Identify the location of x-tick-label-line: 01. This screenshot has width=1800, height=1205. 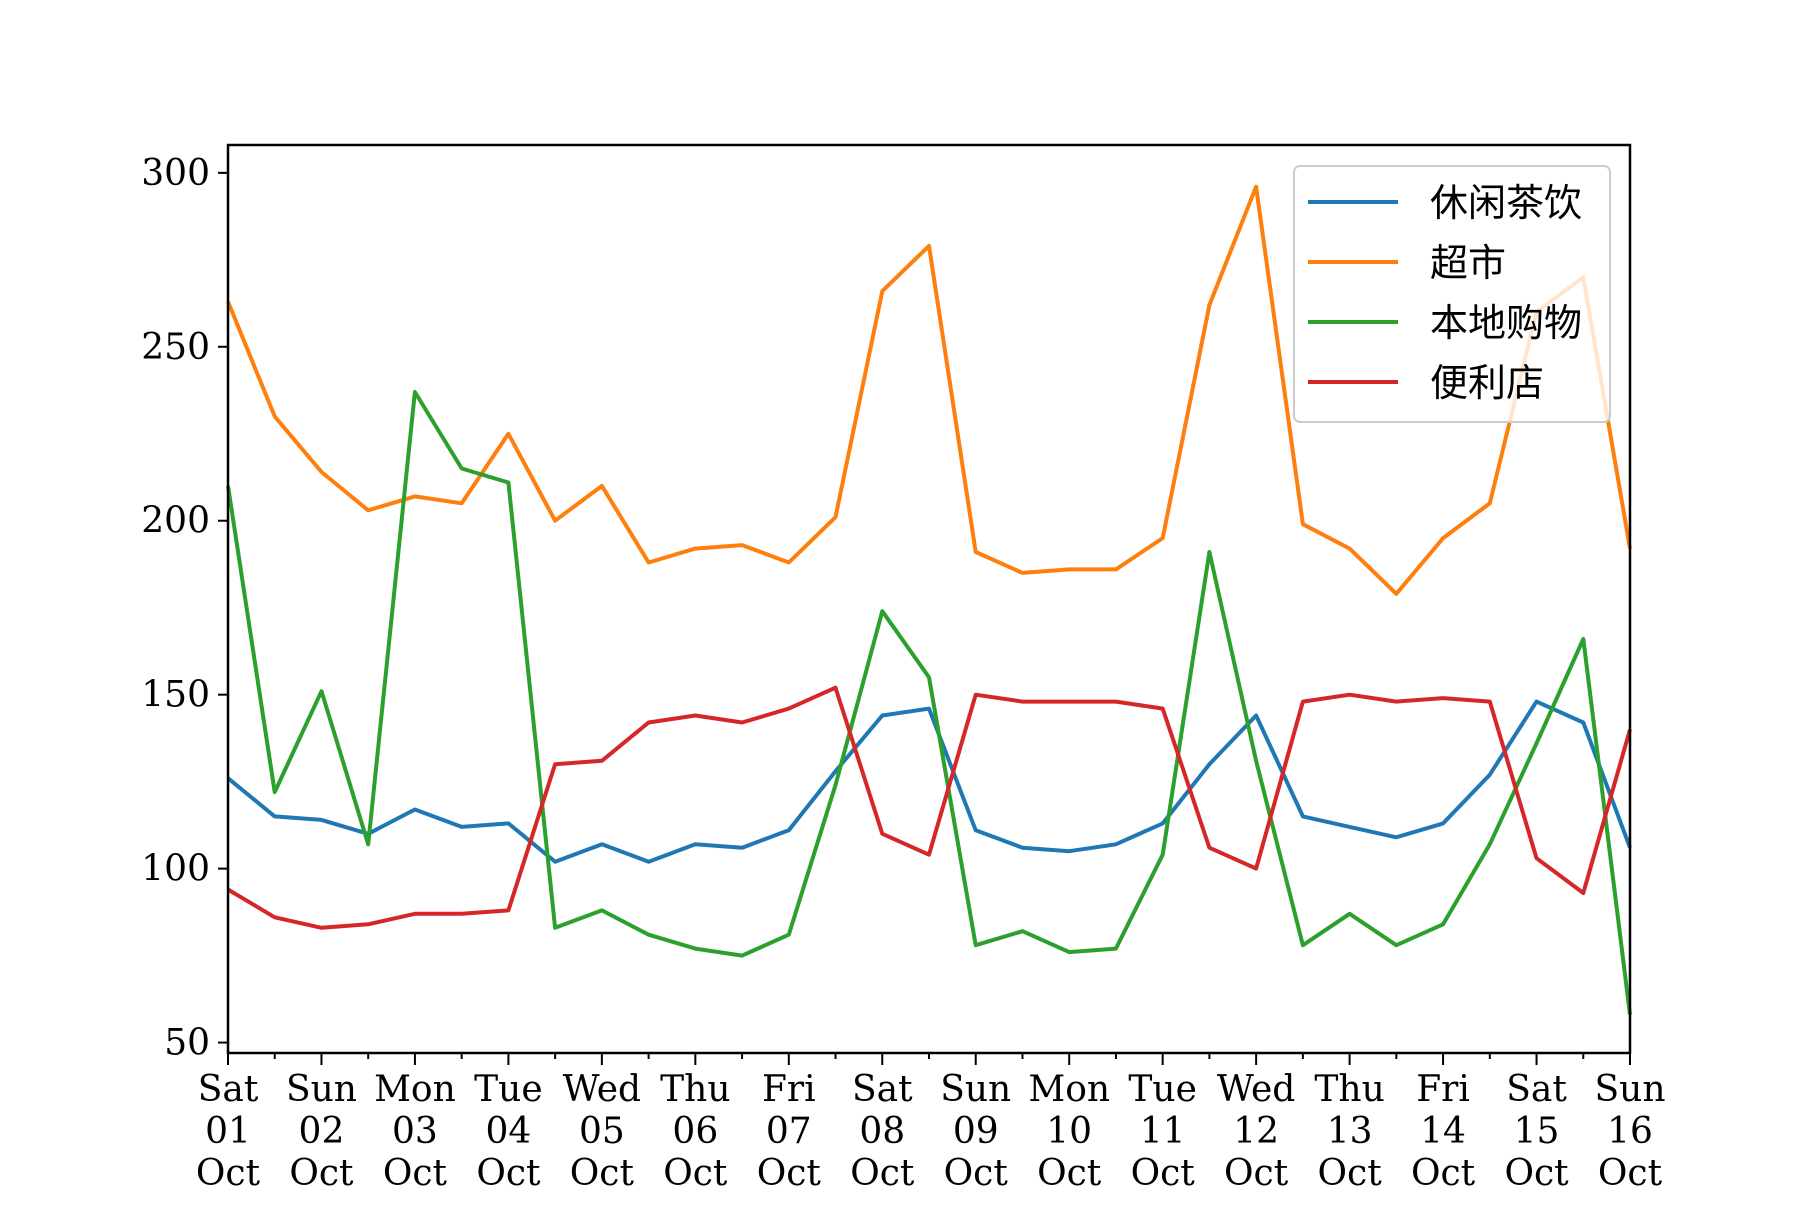
(228, 1131).